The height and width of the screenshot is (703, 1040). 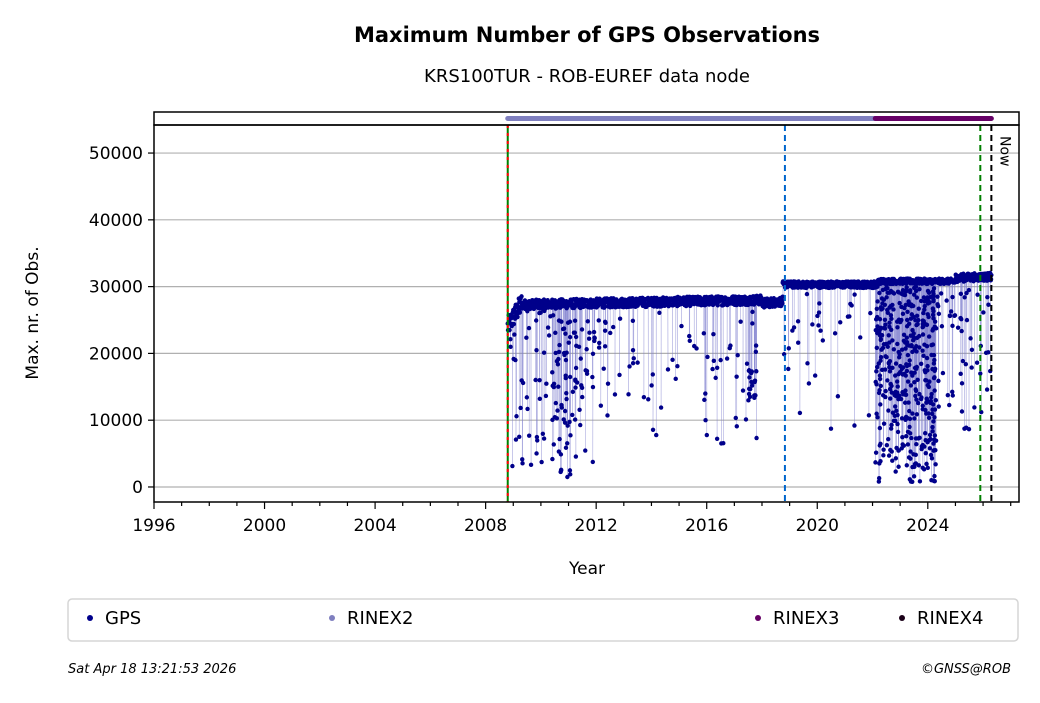 What do you see at coordinates (116, 154) in the screenshot?
I see `y-tick-label: 50000` at bounding box center [116, 154].